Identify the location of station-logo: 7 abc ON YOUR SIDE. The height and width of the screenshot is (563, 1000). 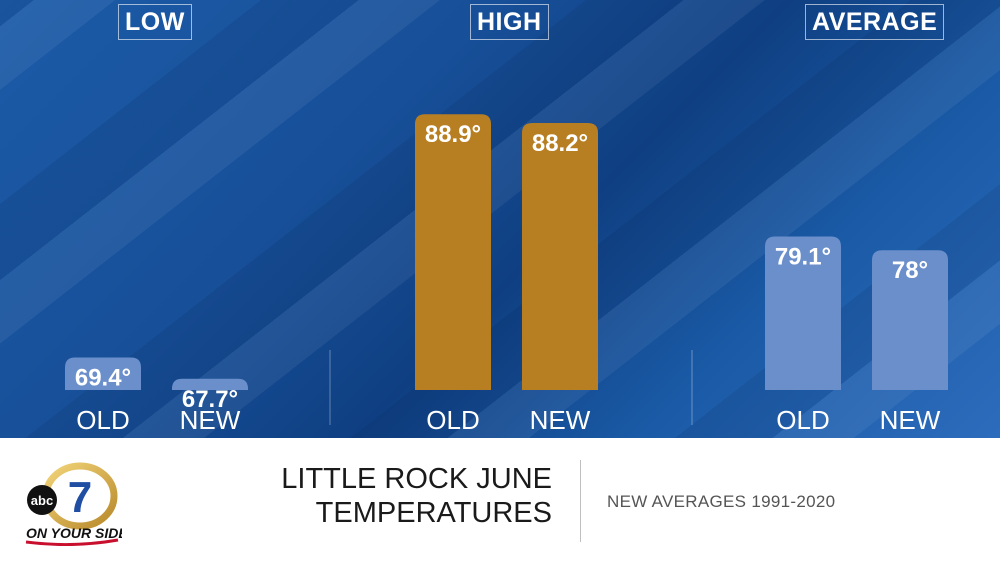
(73, 504).